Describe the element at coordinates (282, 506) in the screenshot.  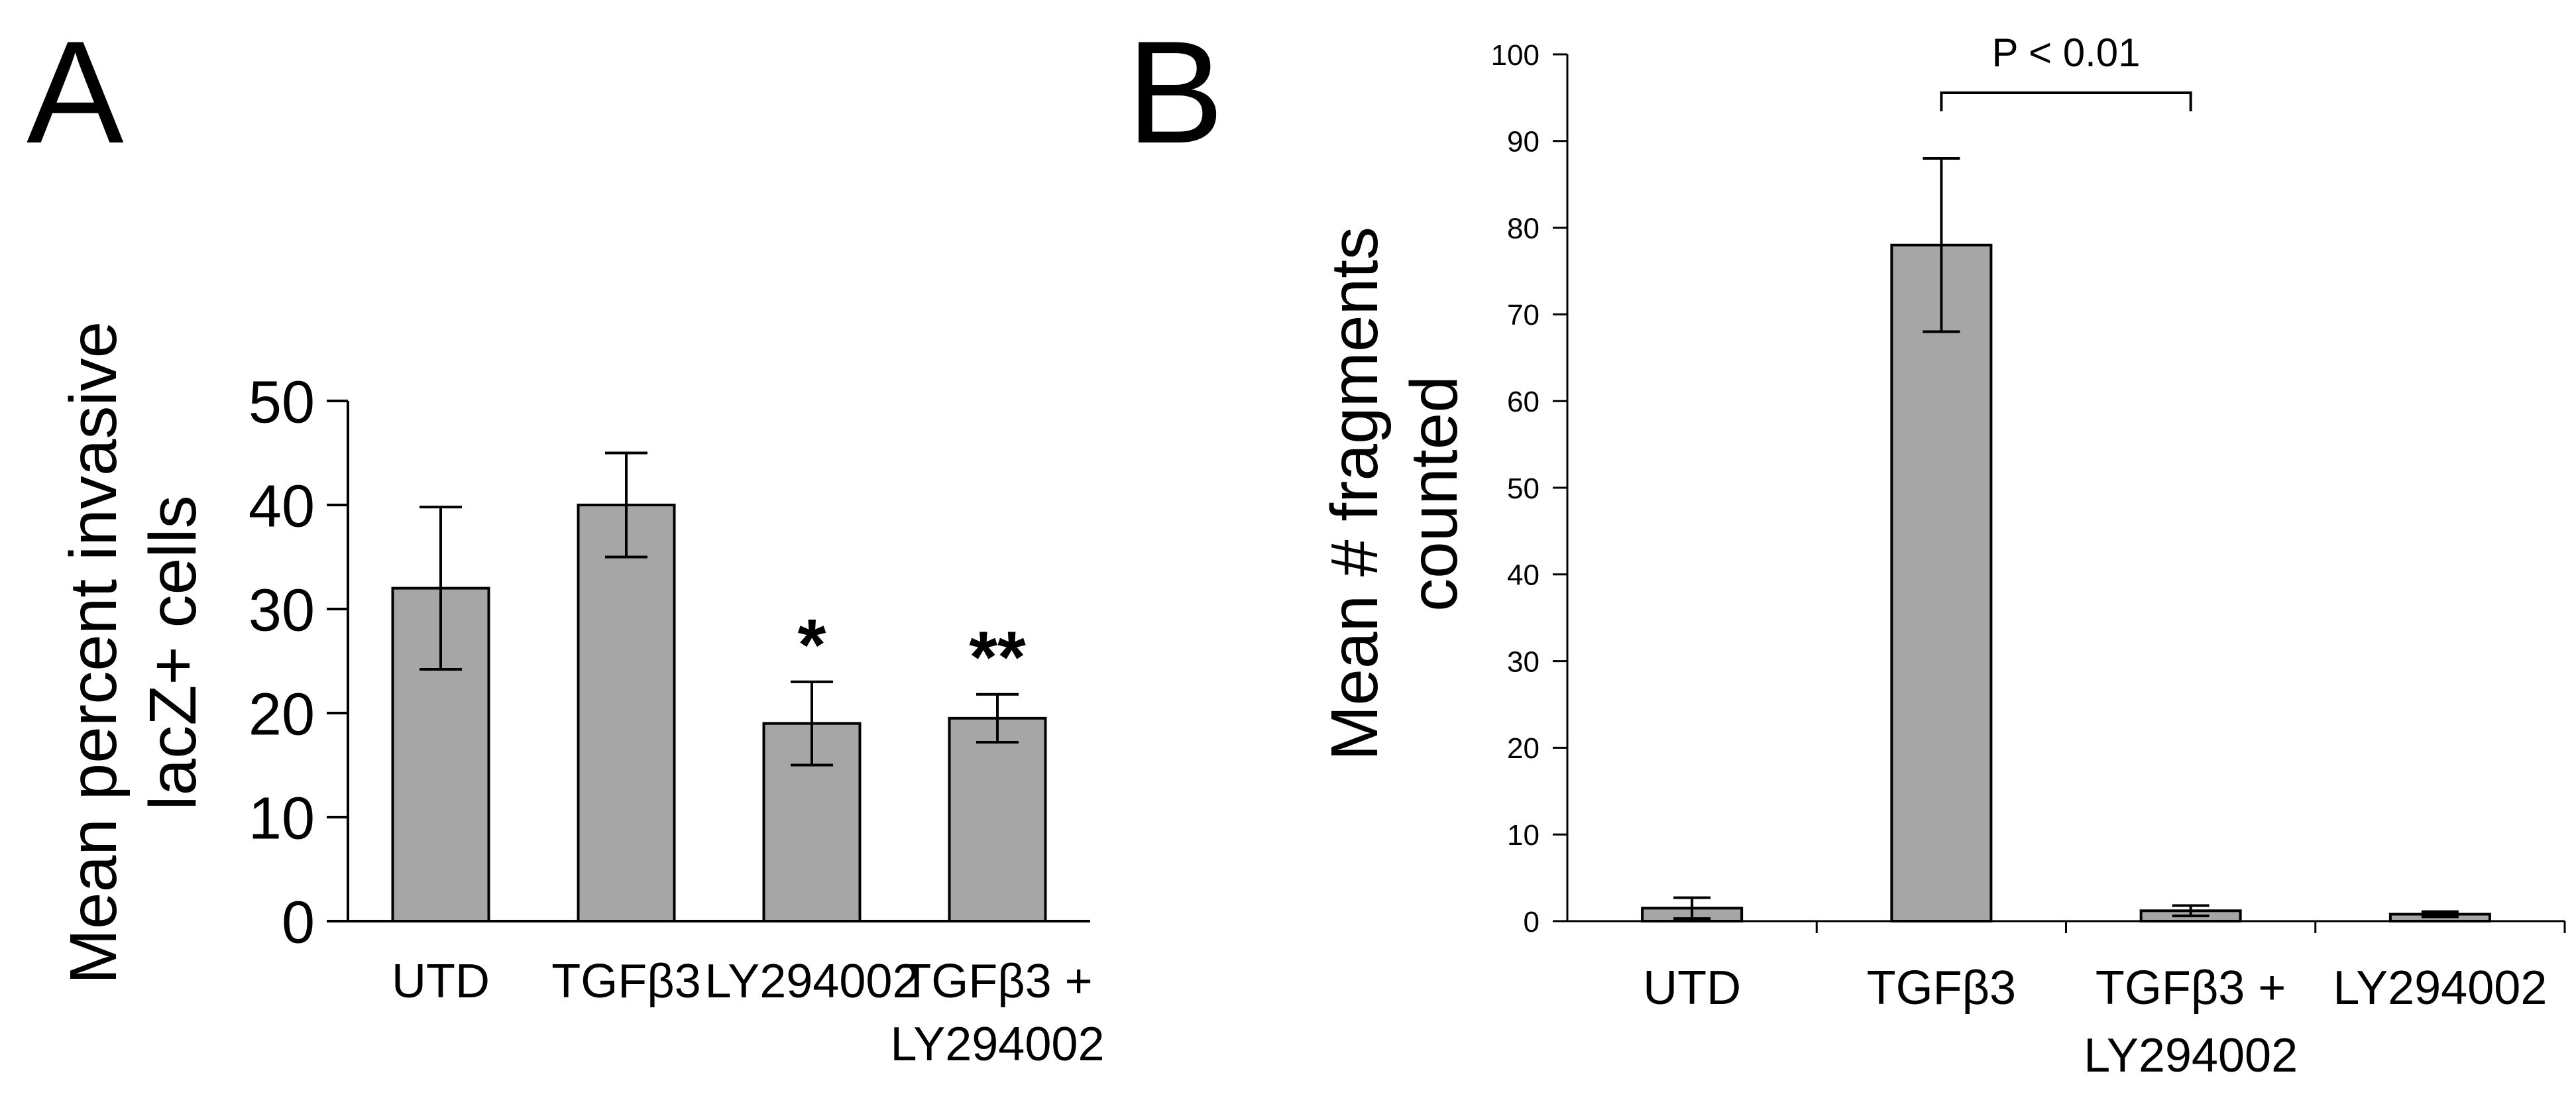
I see `panel-a-y-tick-label-4: 40` at that location.